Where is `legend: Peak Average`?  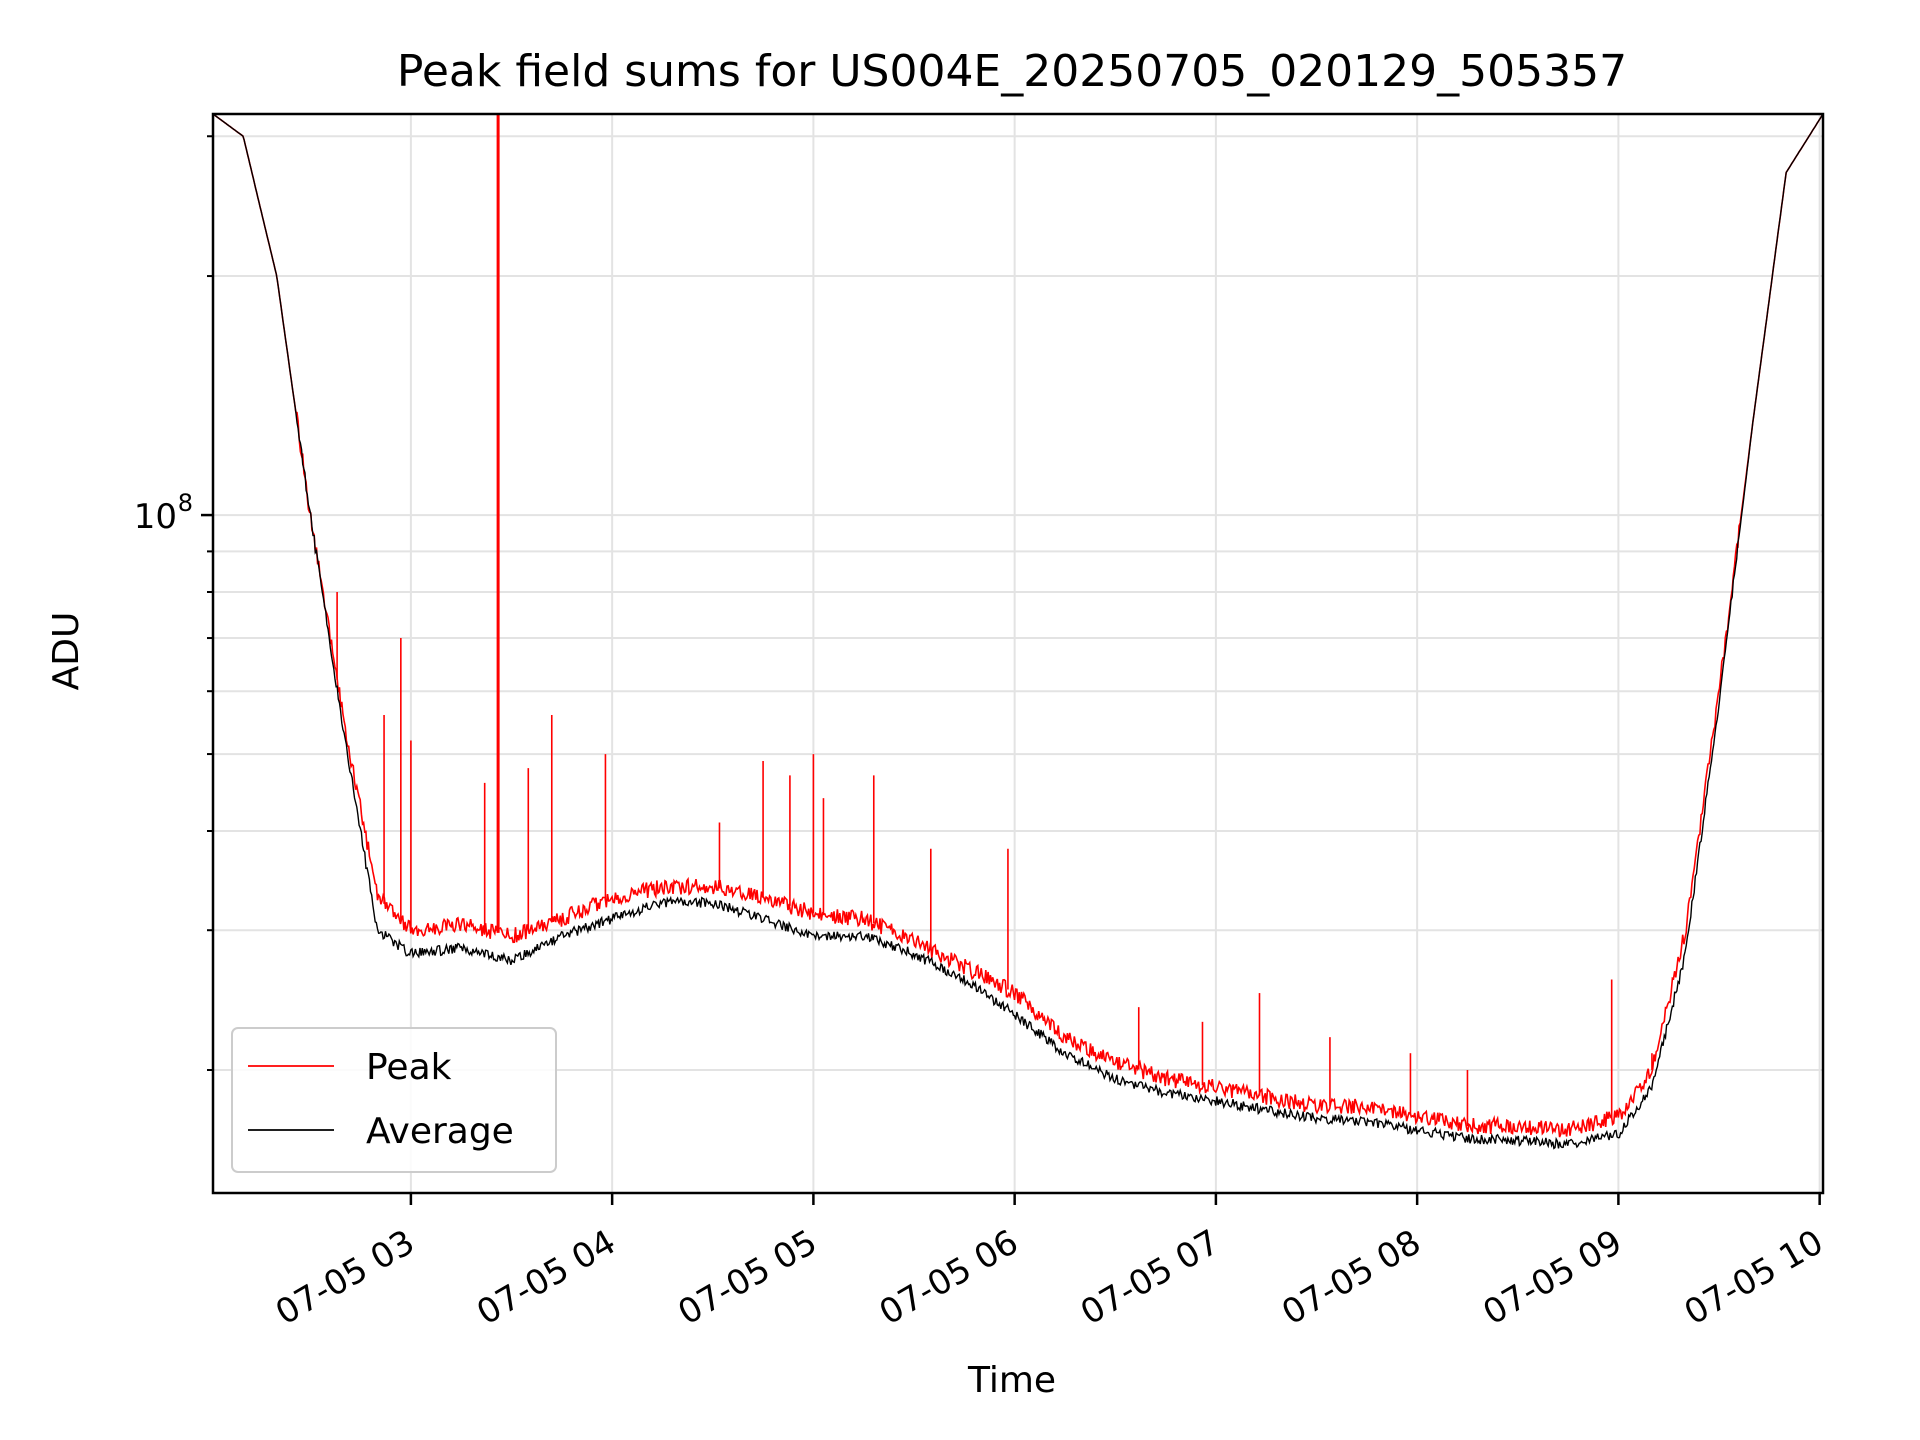
legend: Peak Average is located at coordinates (394, 1100).